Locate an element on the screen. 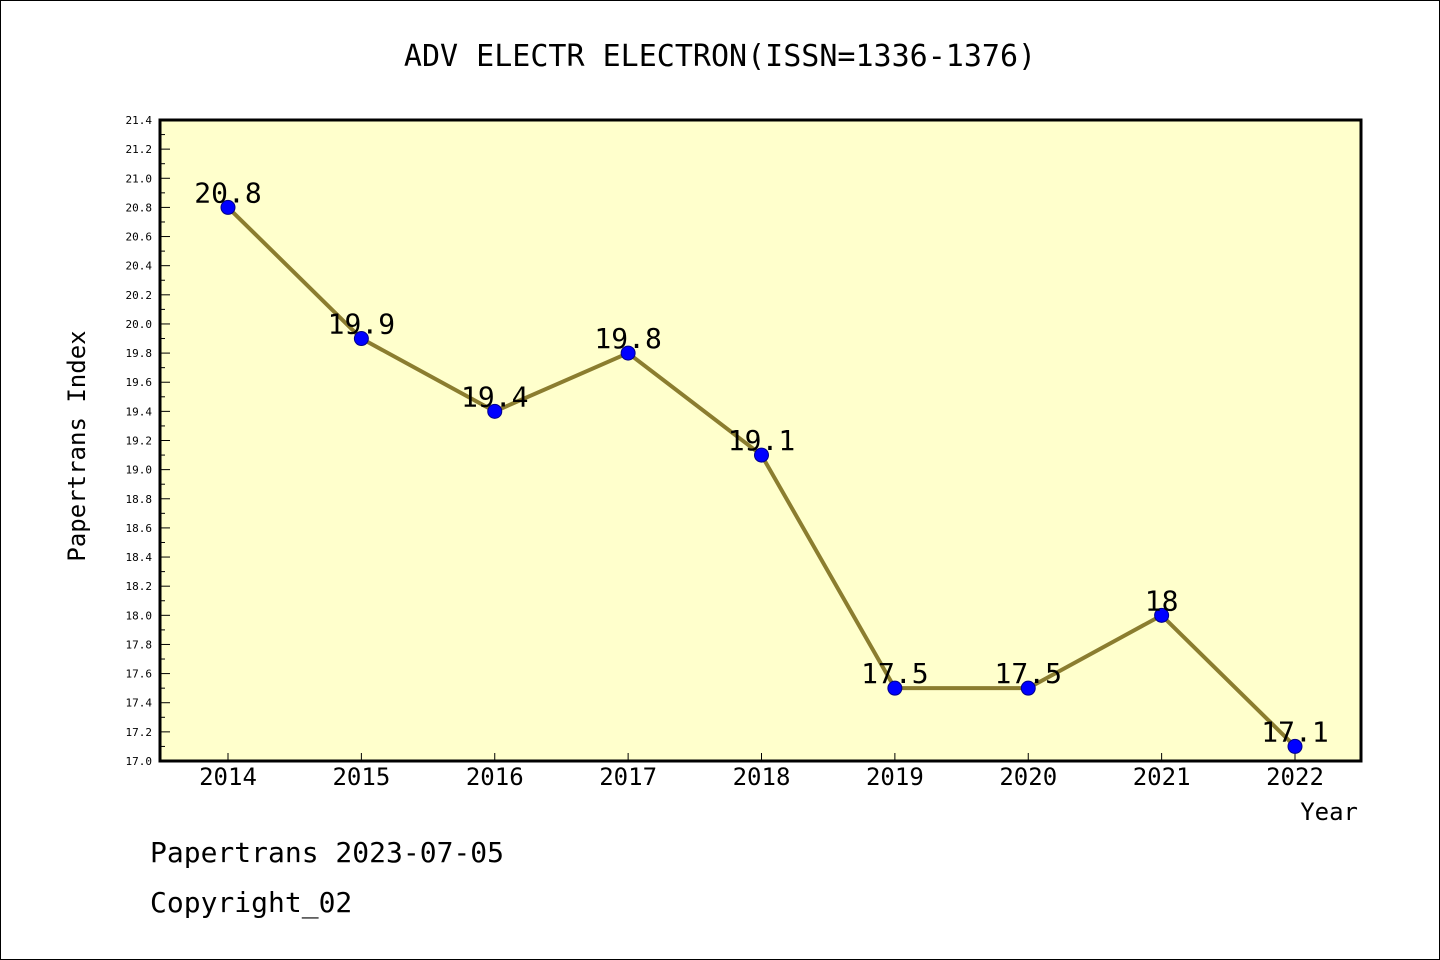  y-tick-label: 17.8 is located at coordinates (139, 644).